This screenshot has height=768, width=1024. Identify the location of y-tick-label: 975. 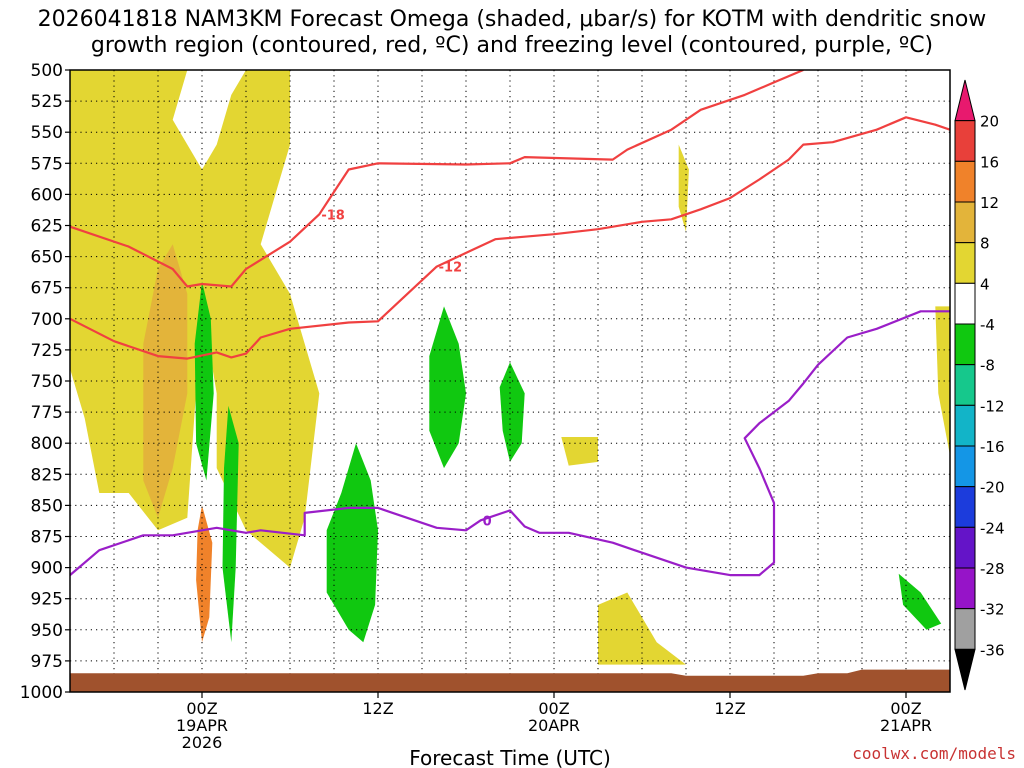
(47, 662).